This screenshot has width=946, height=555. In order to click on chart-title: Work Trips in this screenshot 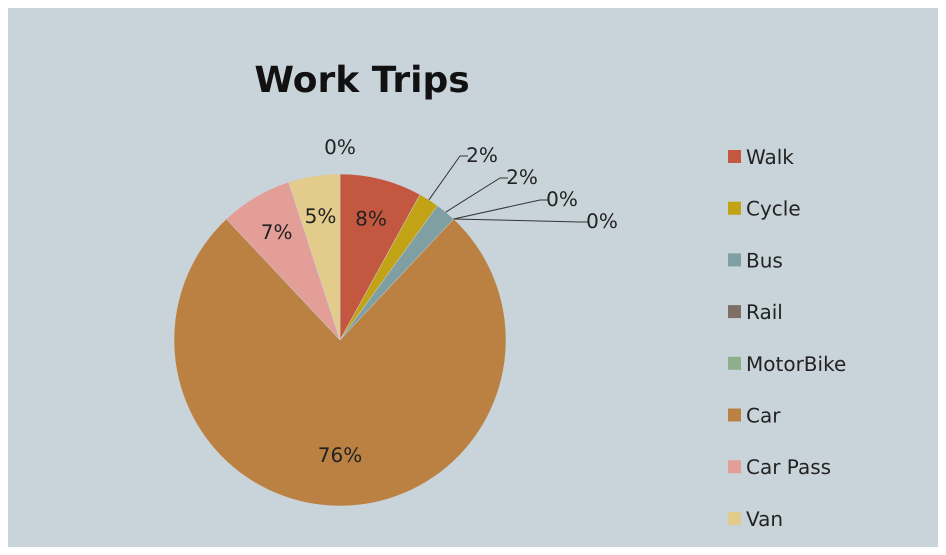, I will do `click(362, 80)`.